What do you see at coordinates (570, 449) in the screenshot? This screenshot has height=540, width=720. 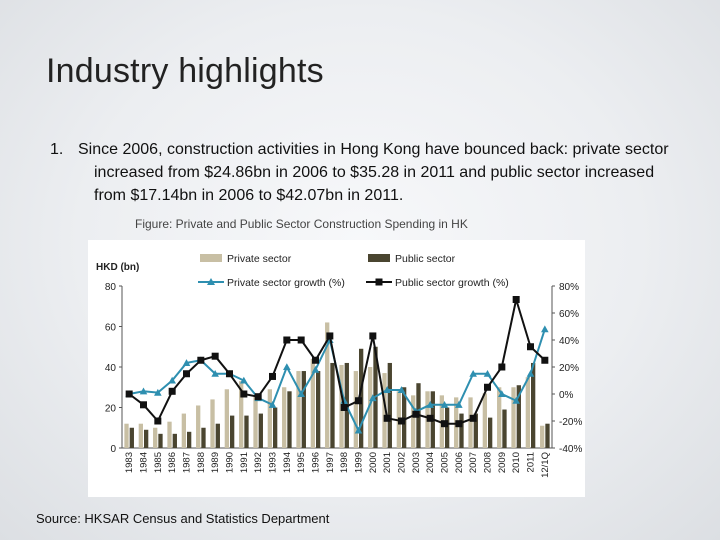 I see `y2-tick-label: -40%` at bounding box center [570, 449].